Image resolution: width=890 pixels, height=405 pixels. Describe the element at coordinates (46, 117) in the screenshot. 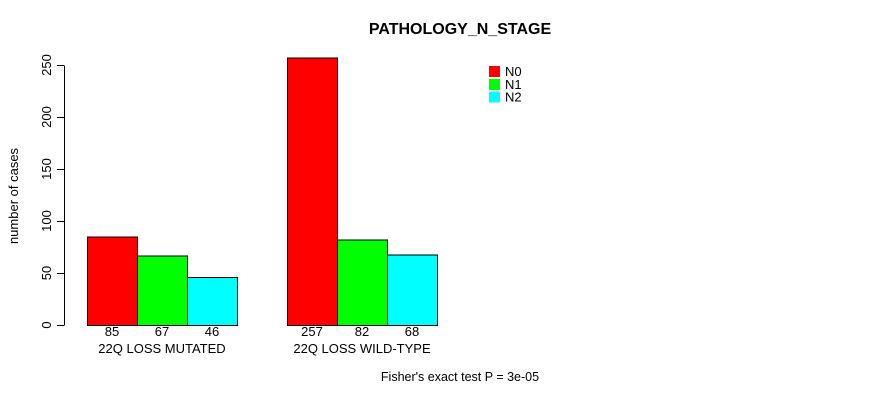

I see `y-tick-label: 200` at that location.